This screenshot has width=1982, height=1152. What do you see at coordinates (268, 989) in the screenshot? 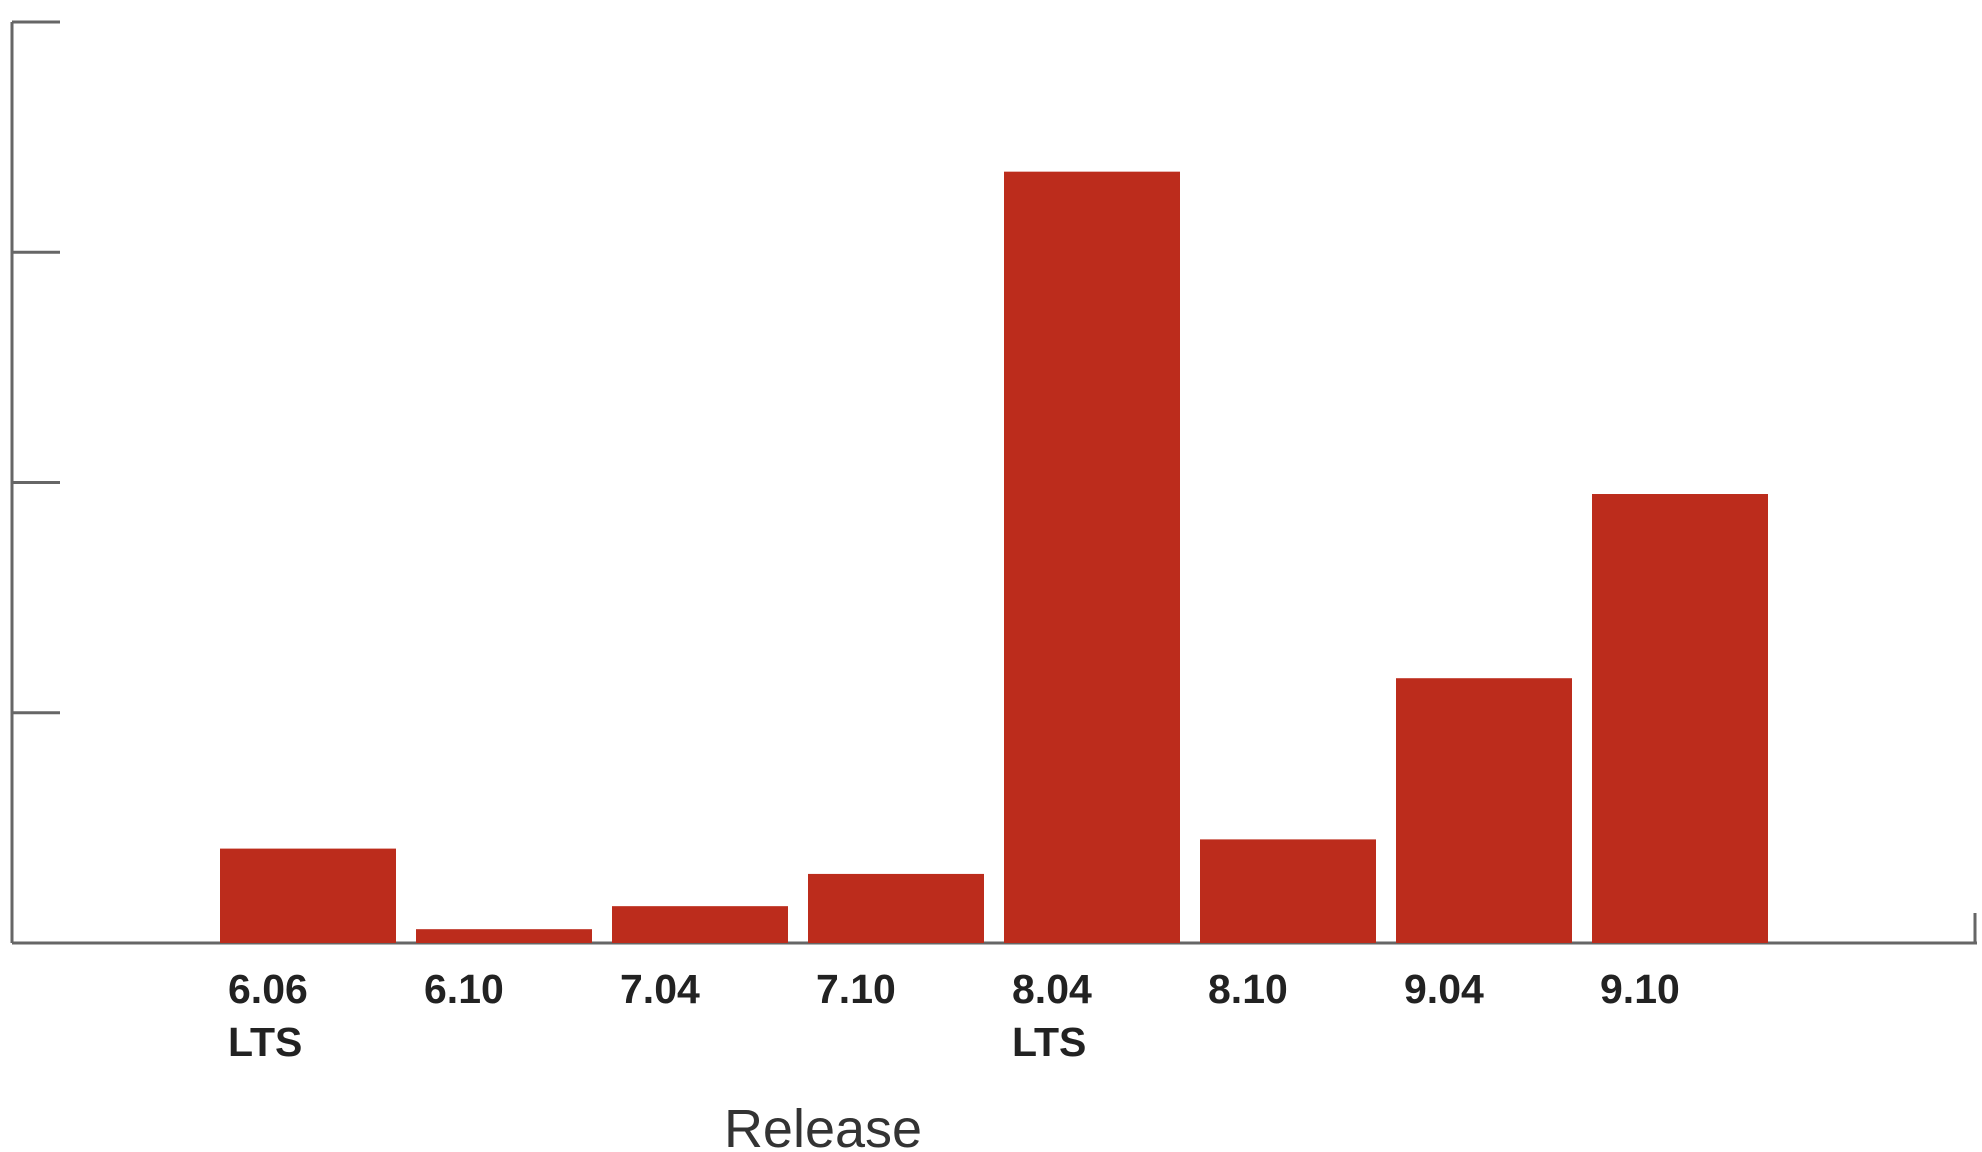
I see `x-tick-label-6-06: 6.06` at bounding box center [268, 989].